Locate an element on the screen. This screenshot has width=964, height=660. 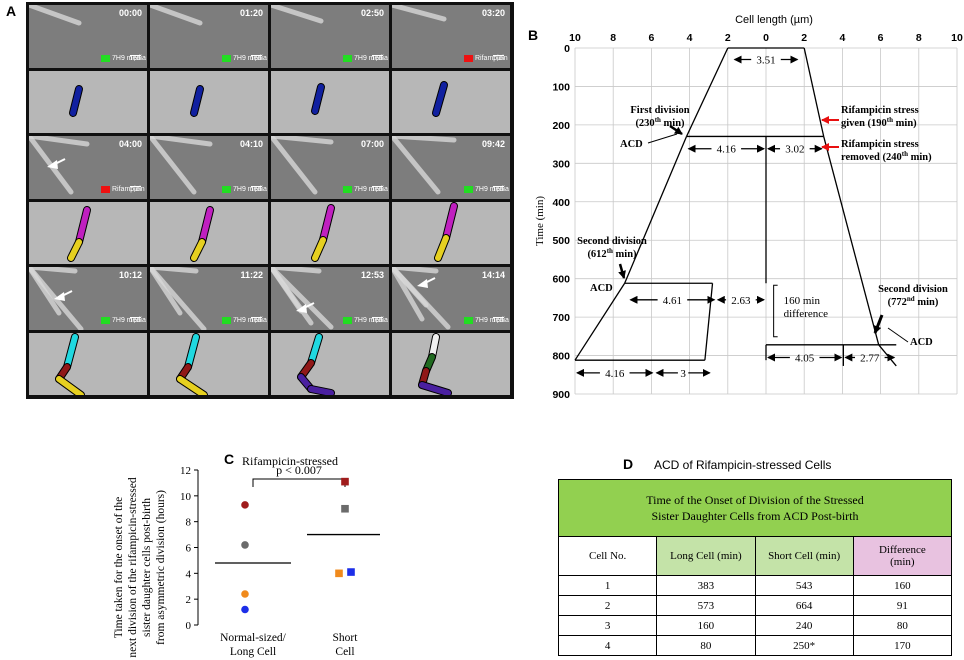
microscopy-frame: 02:50 7H9 media 1 µm is located at coordinates (330, 36).